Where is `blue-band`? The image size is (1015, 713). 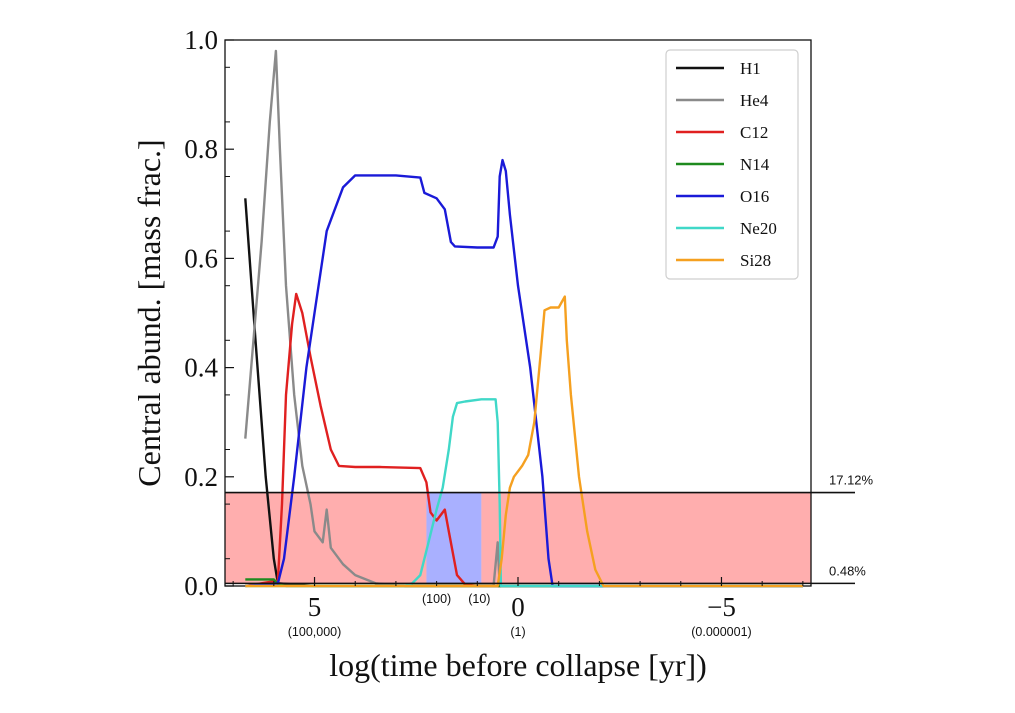
blue-band is located at coordinates (454, 538).